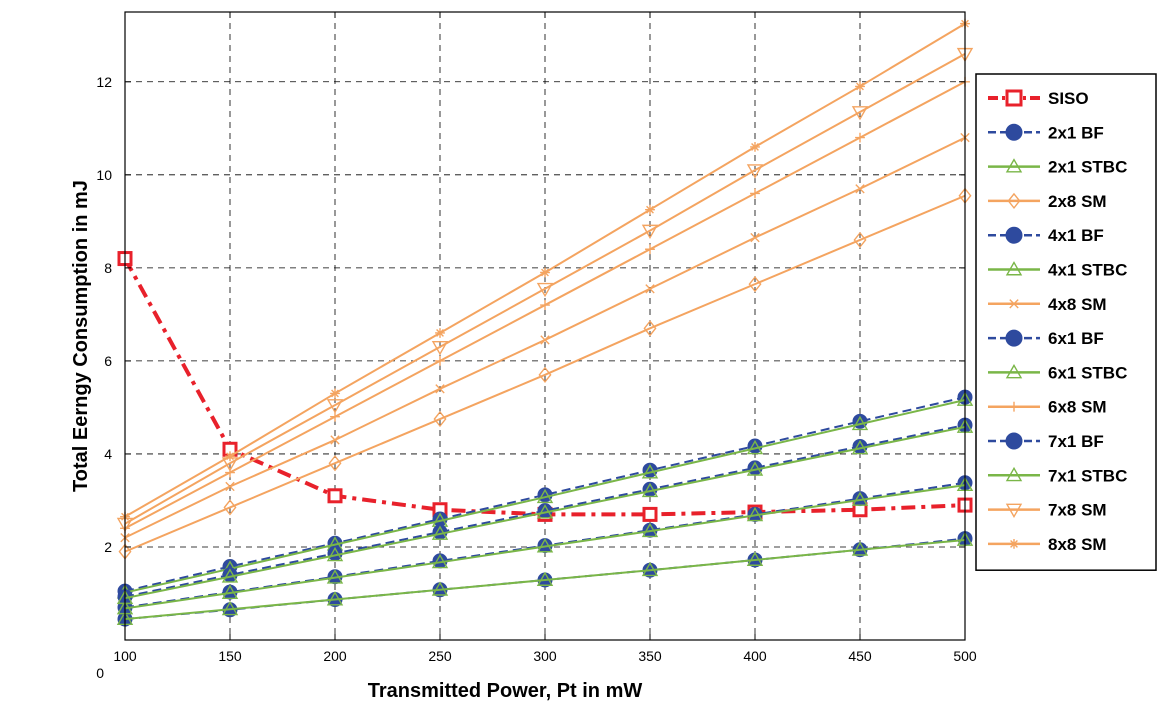 This screenshot has width=1162, height=707. Describe the element at coordinates (81, 336) in the screenshot. I see `y-axis-label: Total Eerngy Consumption in mJ` at that location.